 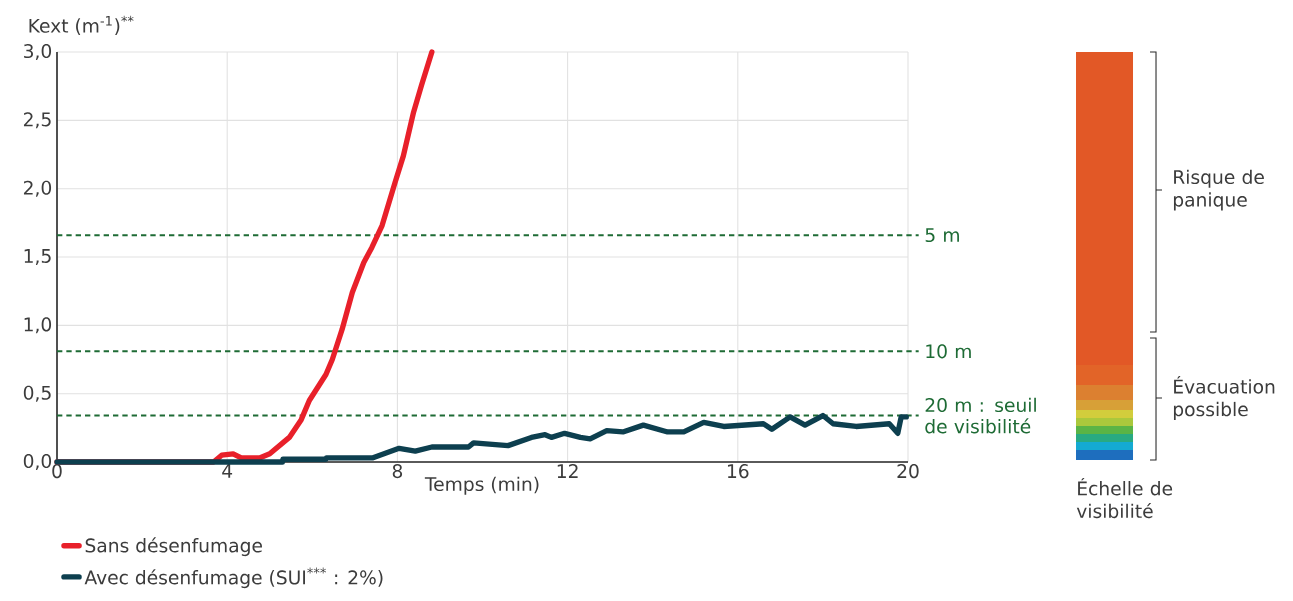 What do you see at coordinates (481, 485) in the screenshot?
I see `x-axis-title: Temps (min)` at bounding box center [481, 485].